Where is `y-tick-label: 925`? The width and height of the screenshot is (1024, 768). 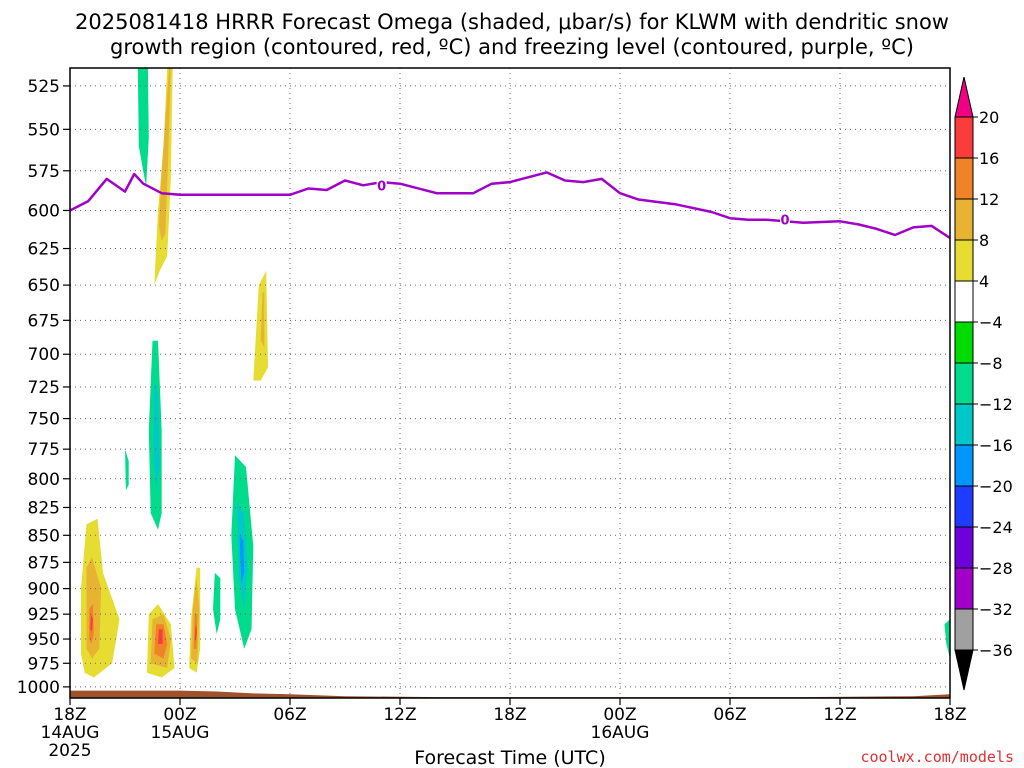 y-tick-label: 925 is located at coordinates (44, 615).